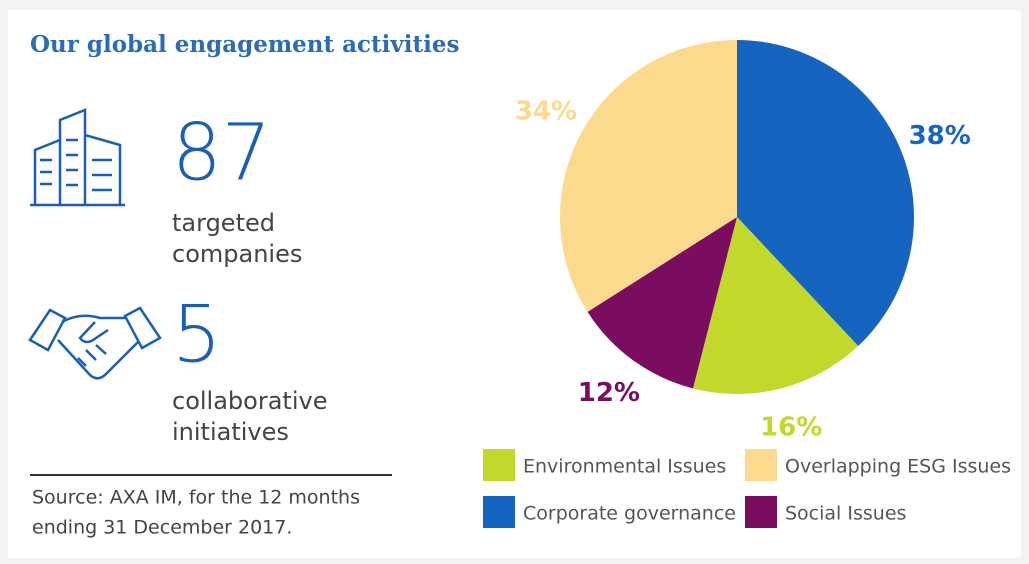  What do you see at coordinates (249, 401) in the screenshot?
I see `stat-label: collaborative` at bounding box center [249, 401].